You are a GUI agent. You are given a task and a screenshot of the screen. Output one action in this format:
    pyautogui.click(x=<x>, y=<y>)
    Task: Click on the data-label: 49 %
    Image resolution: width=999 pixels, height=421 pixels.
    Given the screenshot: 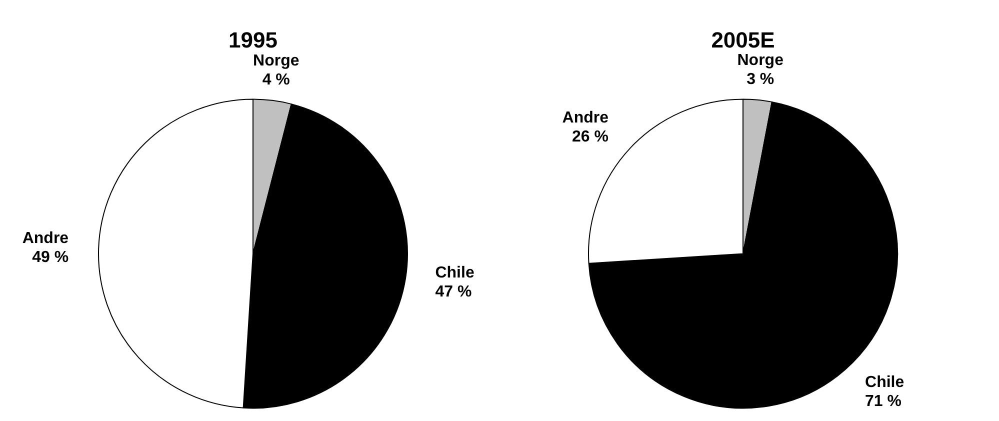 What is the action you would take?
    pyautogui.click(x=50, y=257)
    